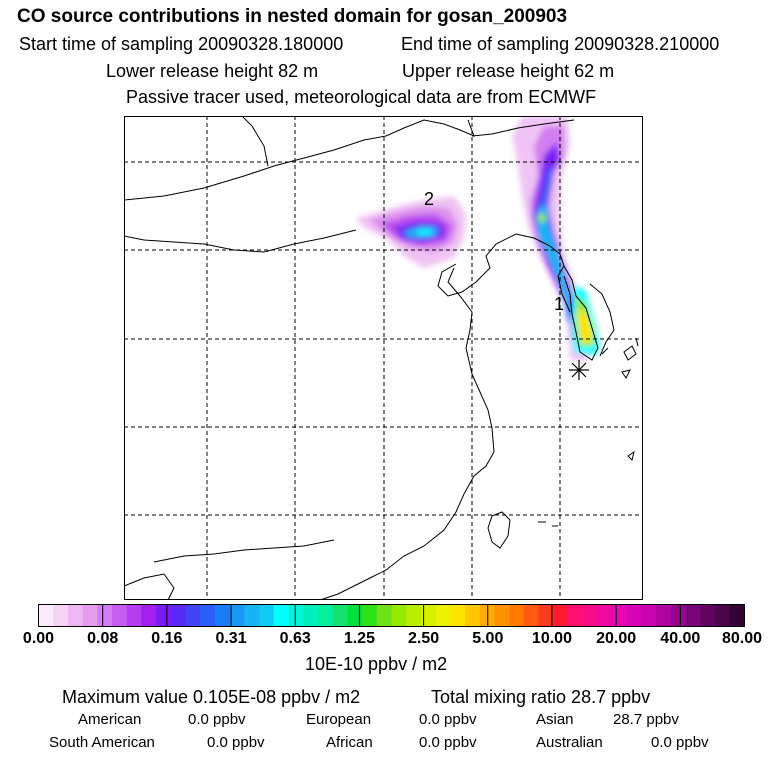  I want to click on colorbar-tick-label: 10.00, so click(551, 638).